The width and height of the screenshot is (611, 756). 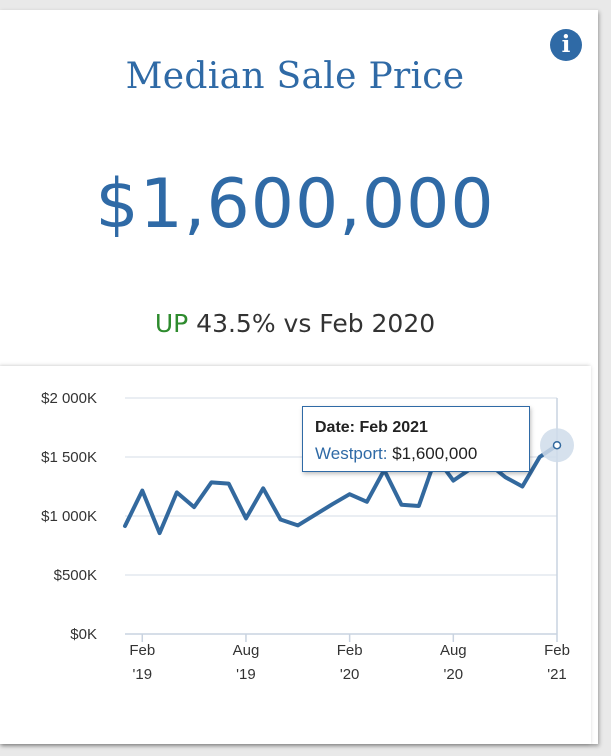 What do you see at coordinates (171, 323) in the screenshot?
I see `change-direction: UP` at bounding box center [171, 323].